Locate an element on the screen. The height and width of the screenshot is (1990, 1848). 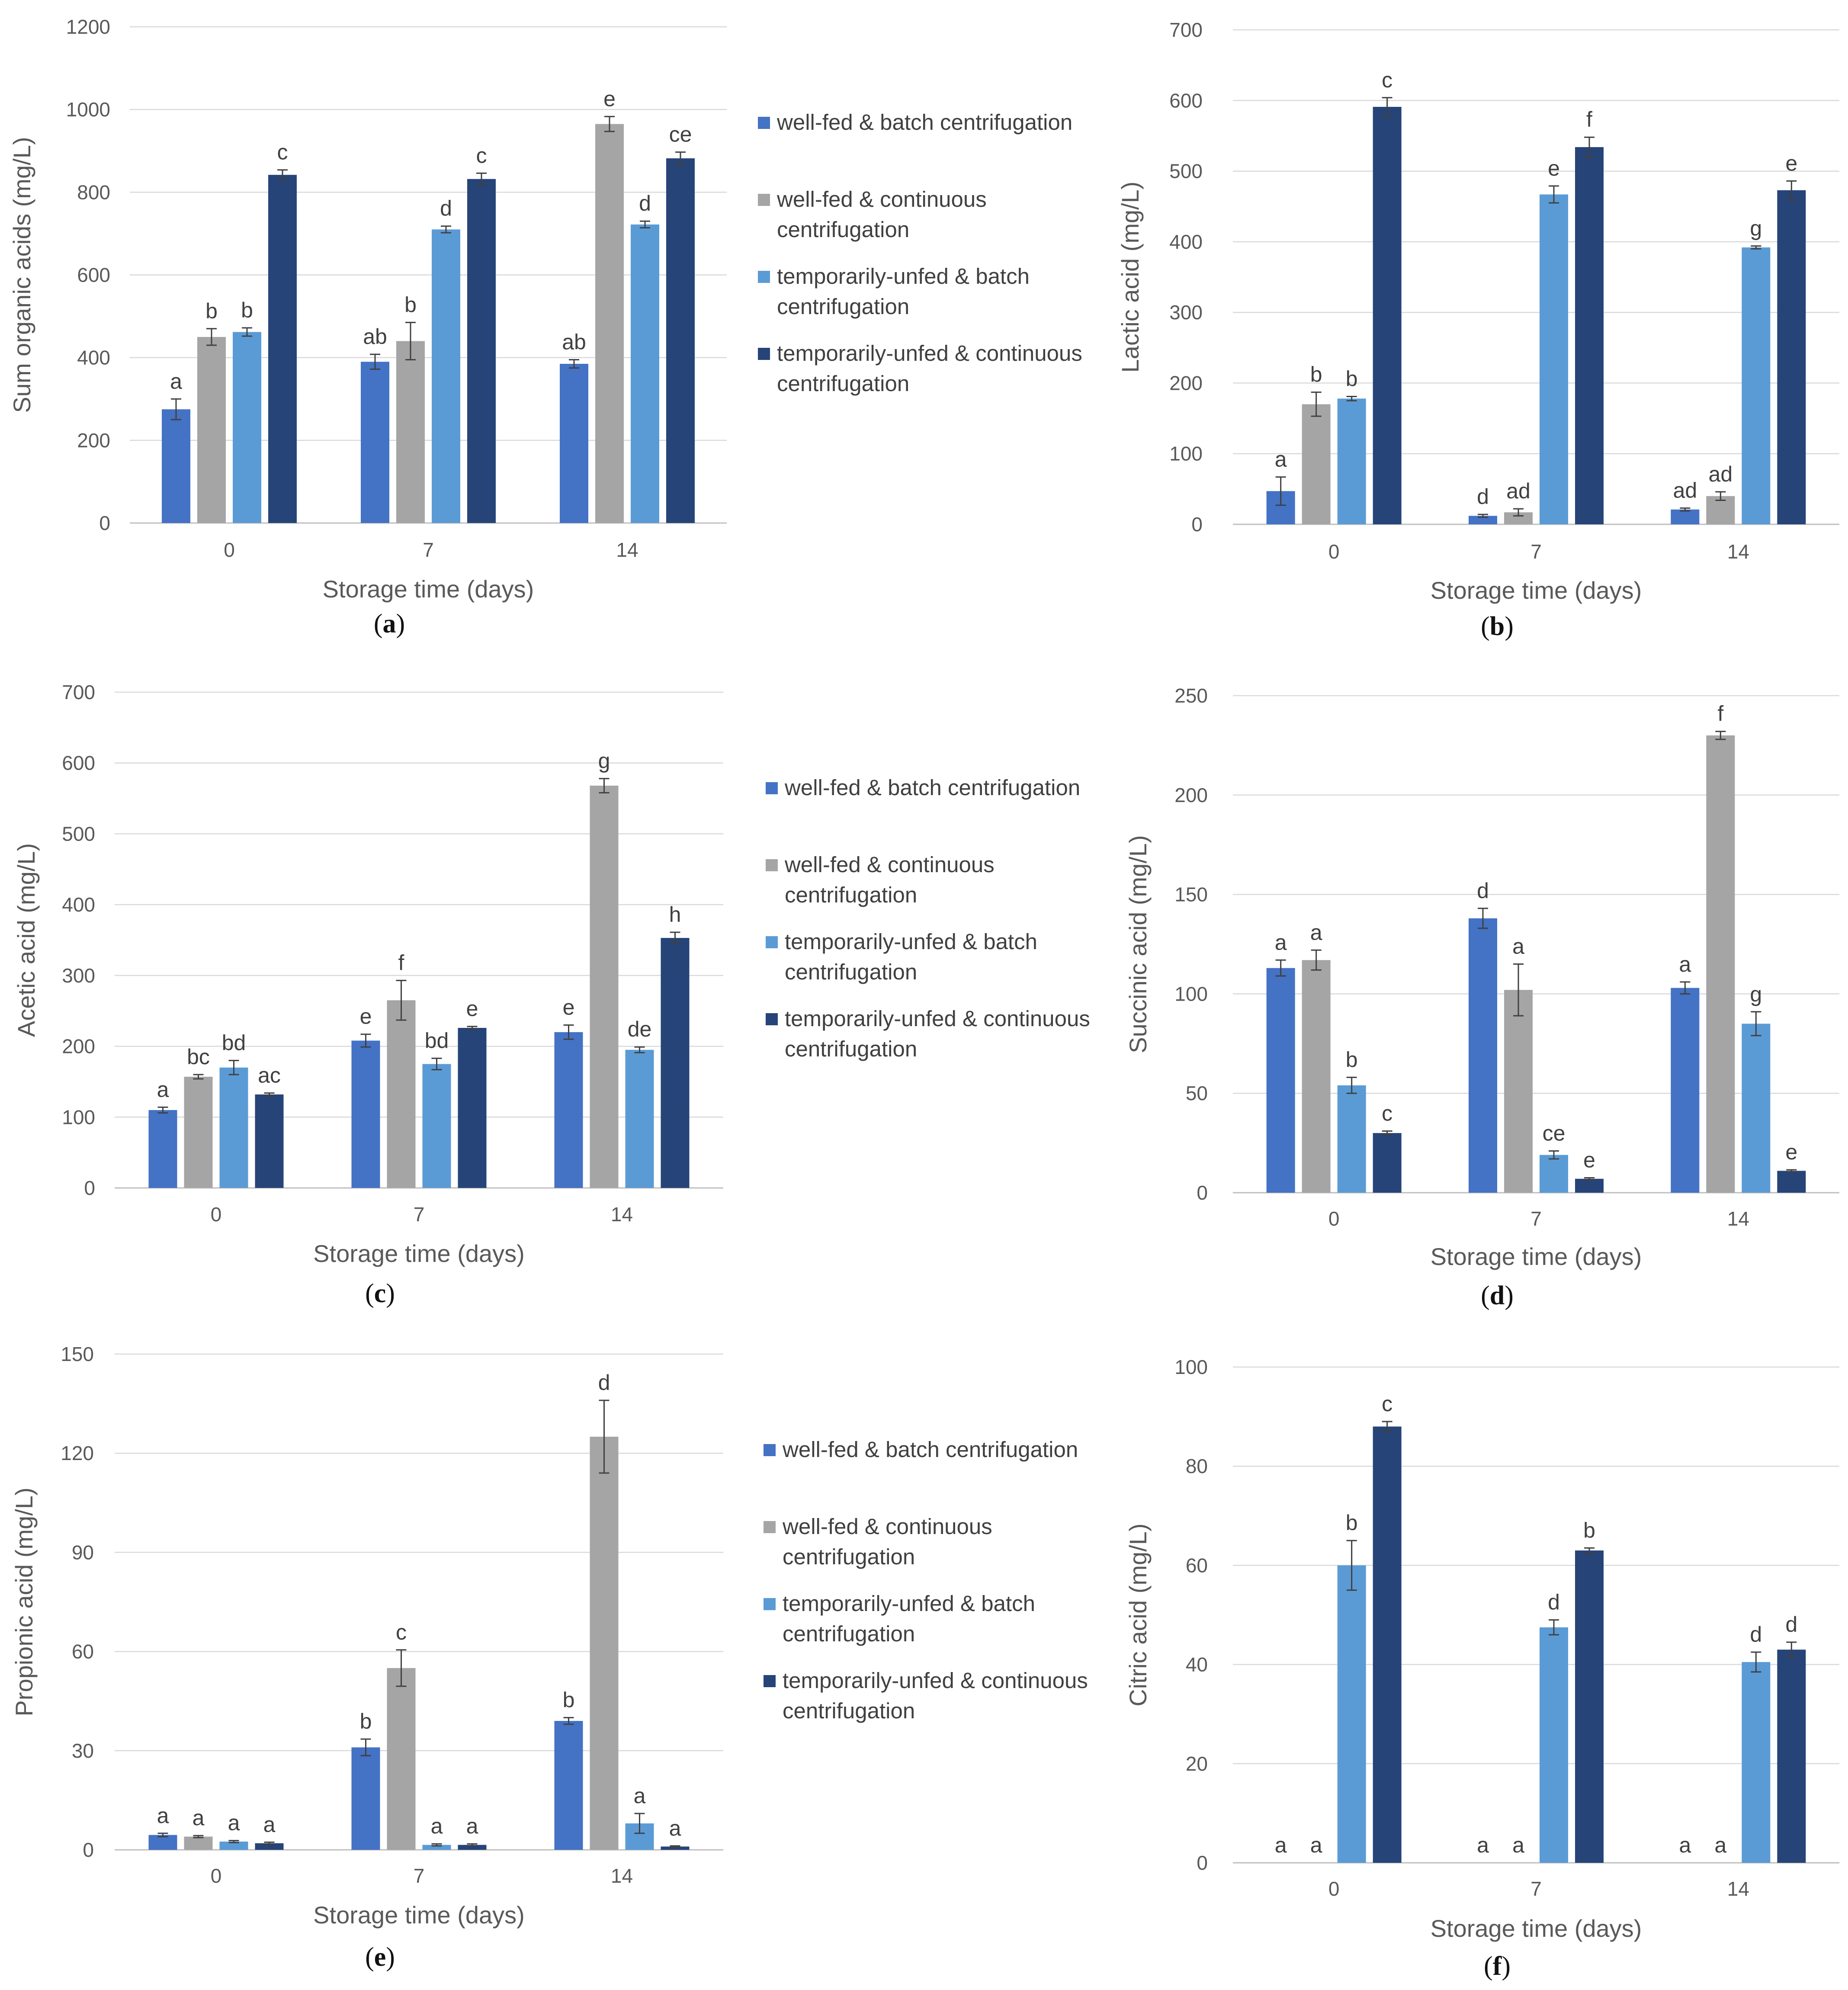
x-tick-label: 14 is located at coordinates (627, 550).